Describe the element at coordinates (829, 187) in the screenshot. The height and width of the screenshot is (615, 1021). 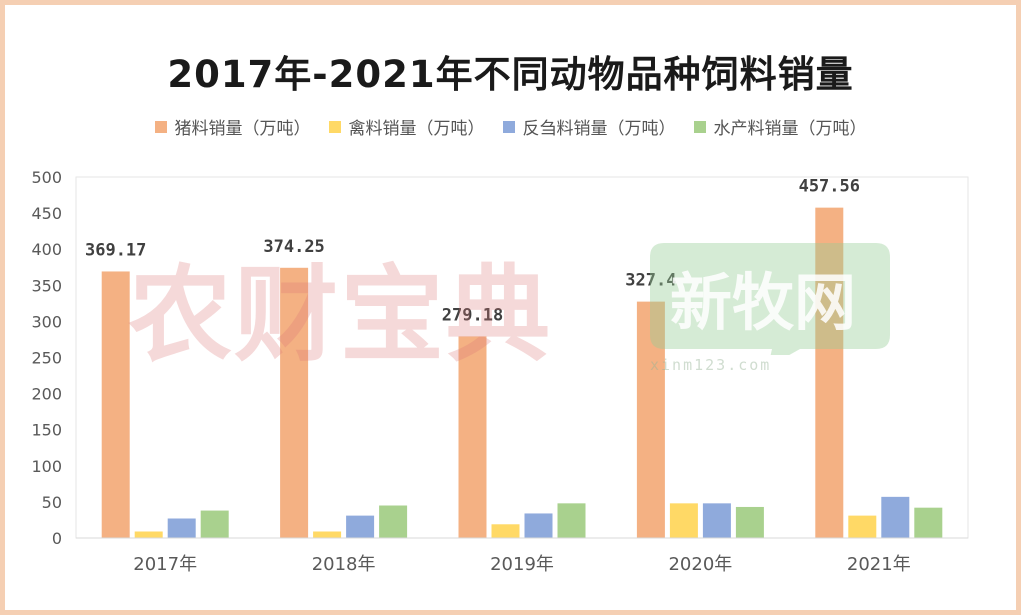
I see `data-label: 457.56` at that location.